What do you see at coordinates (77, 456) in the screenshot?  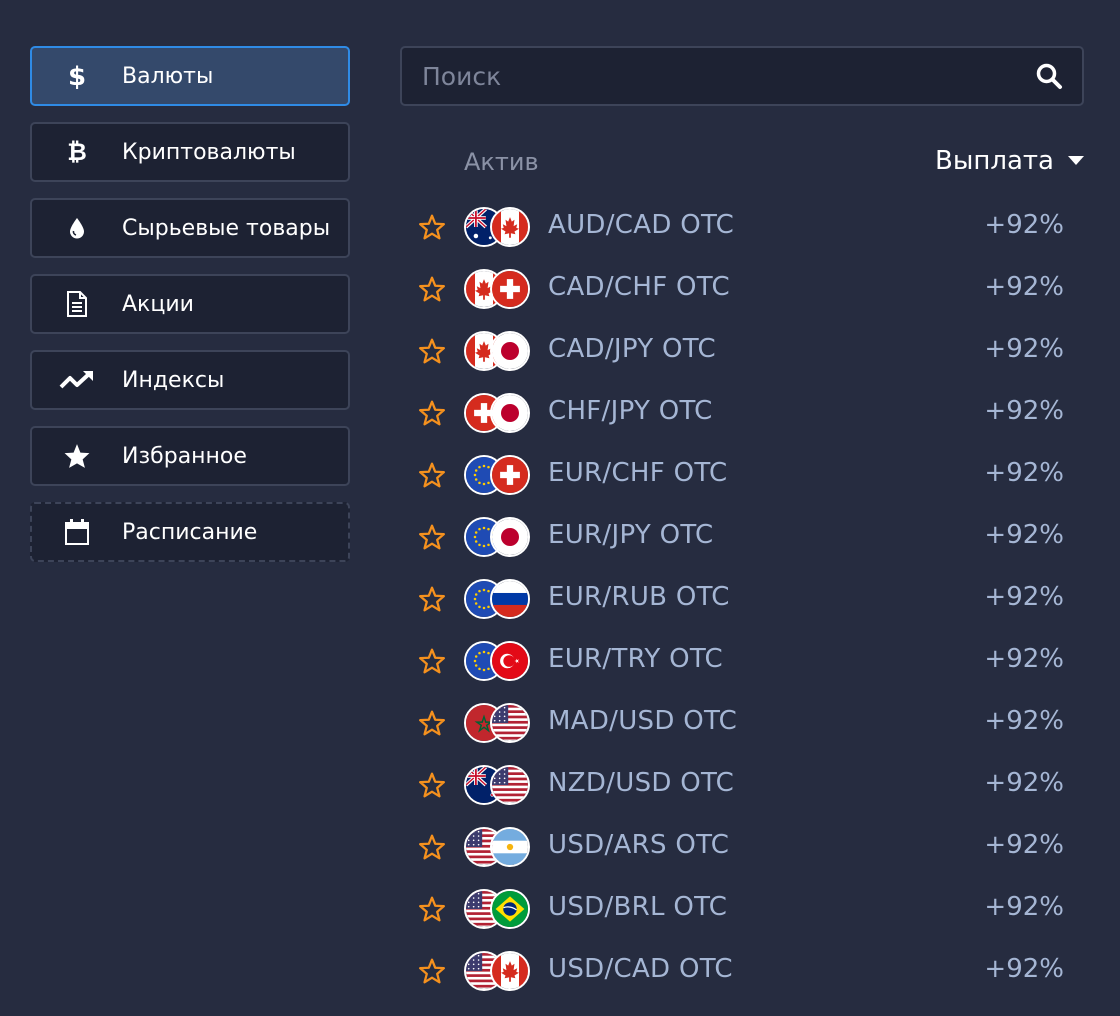 I see `star-icon` at bounding box center [77, 456].